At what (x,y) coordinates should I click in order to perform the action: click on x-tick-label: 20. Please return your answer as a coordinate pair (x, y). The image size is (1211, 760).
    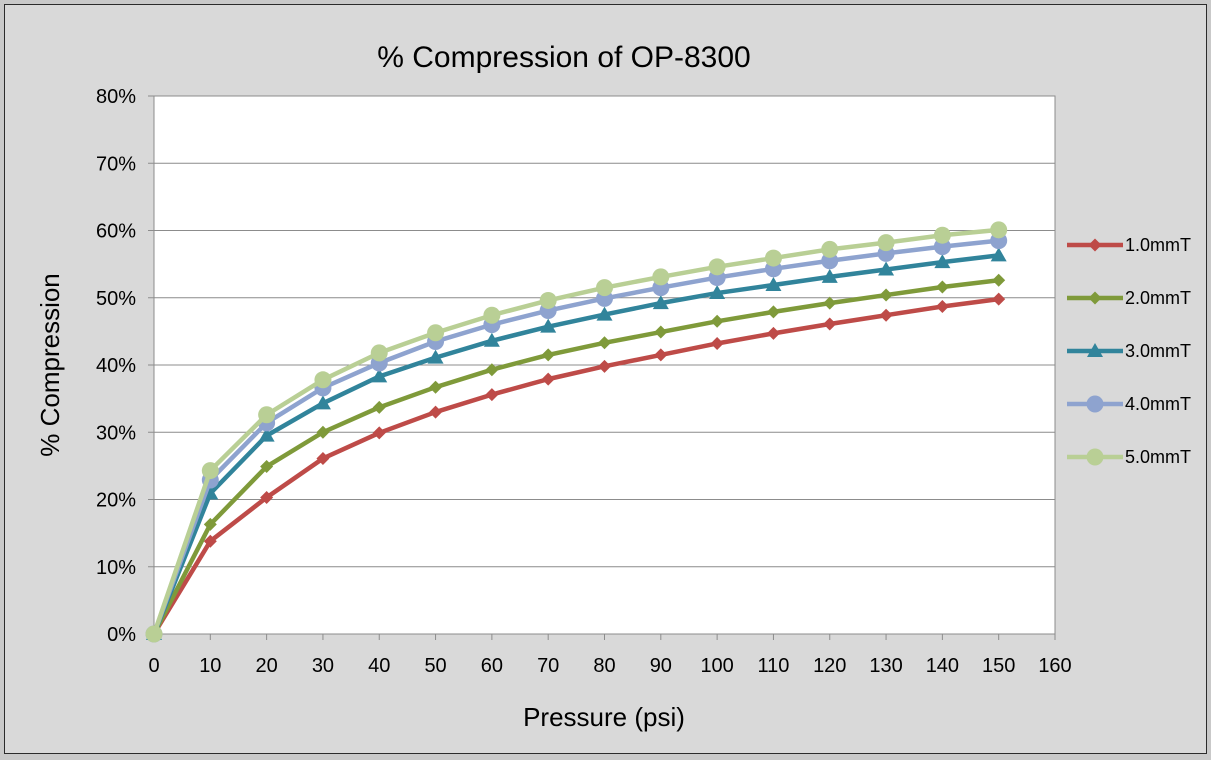
    Looking at the image, I should click on (267, 666).